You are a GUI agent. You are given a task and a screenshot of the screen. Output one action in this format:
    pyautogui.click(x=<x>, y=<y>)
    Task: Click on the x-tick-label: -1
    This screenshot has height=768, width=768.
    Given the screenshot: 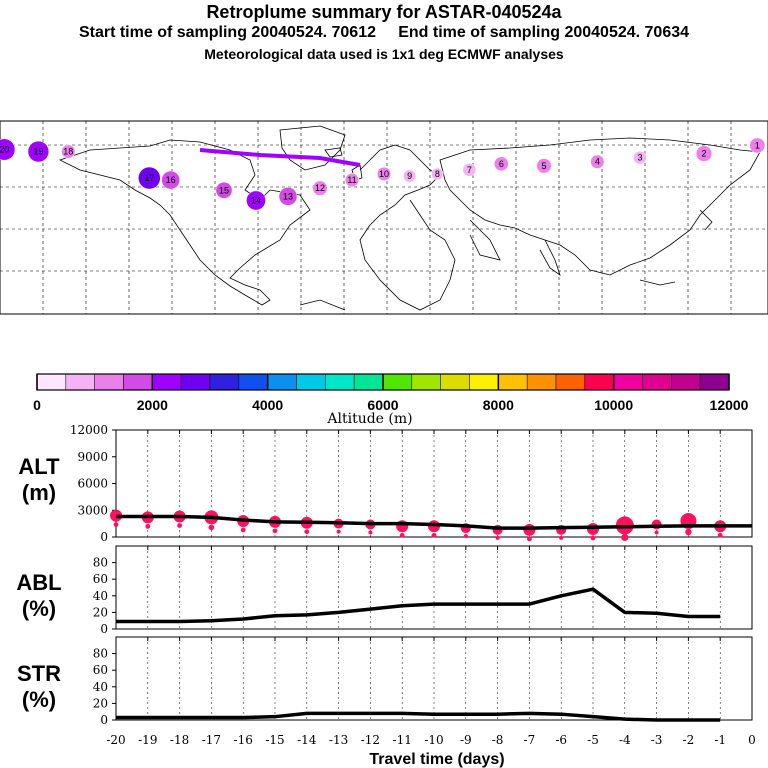 What is the action you would take?
    pyautogui.click(x=720, y=740)
    